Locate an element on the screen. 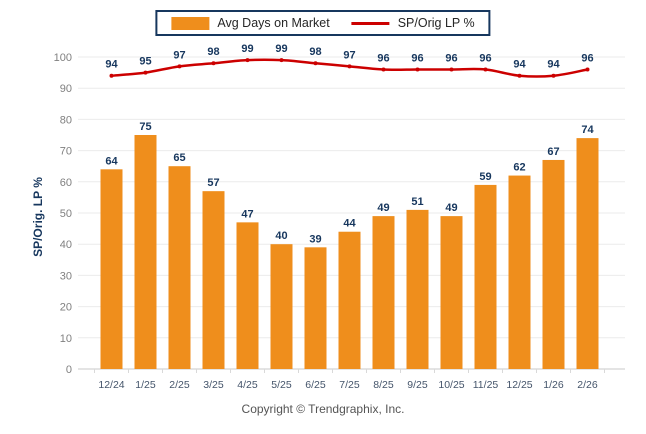 Image resolution: width=646 pixels, height=434 pixels. line-series-swatch-icon is located at coordinates (370, 23).